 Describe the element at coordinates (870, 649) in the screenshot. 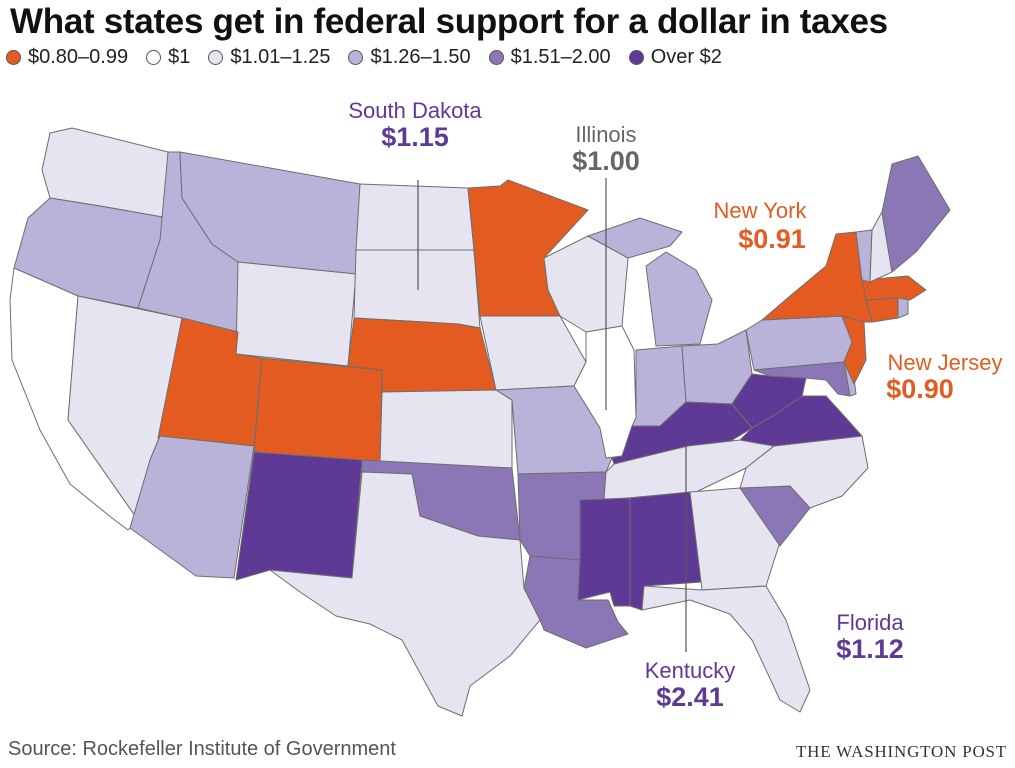

I see `callout-florida-value: $1.12` at that location.